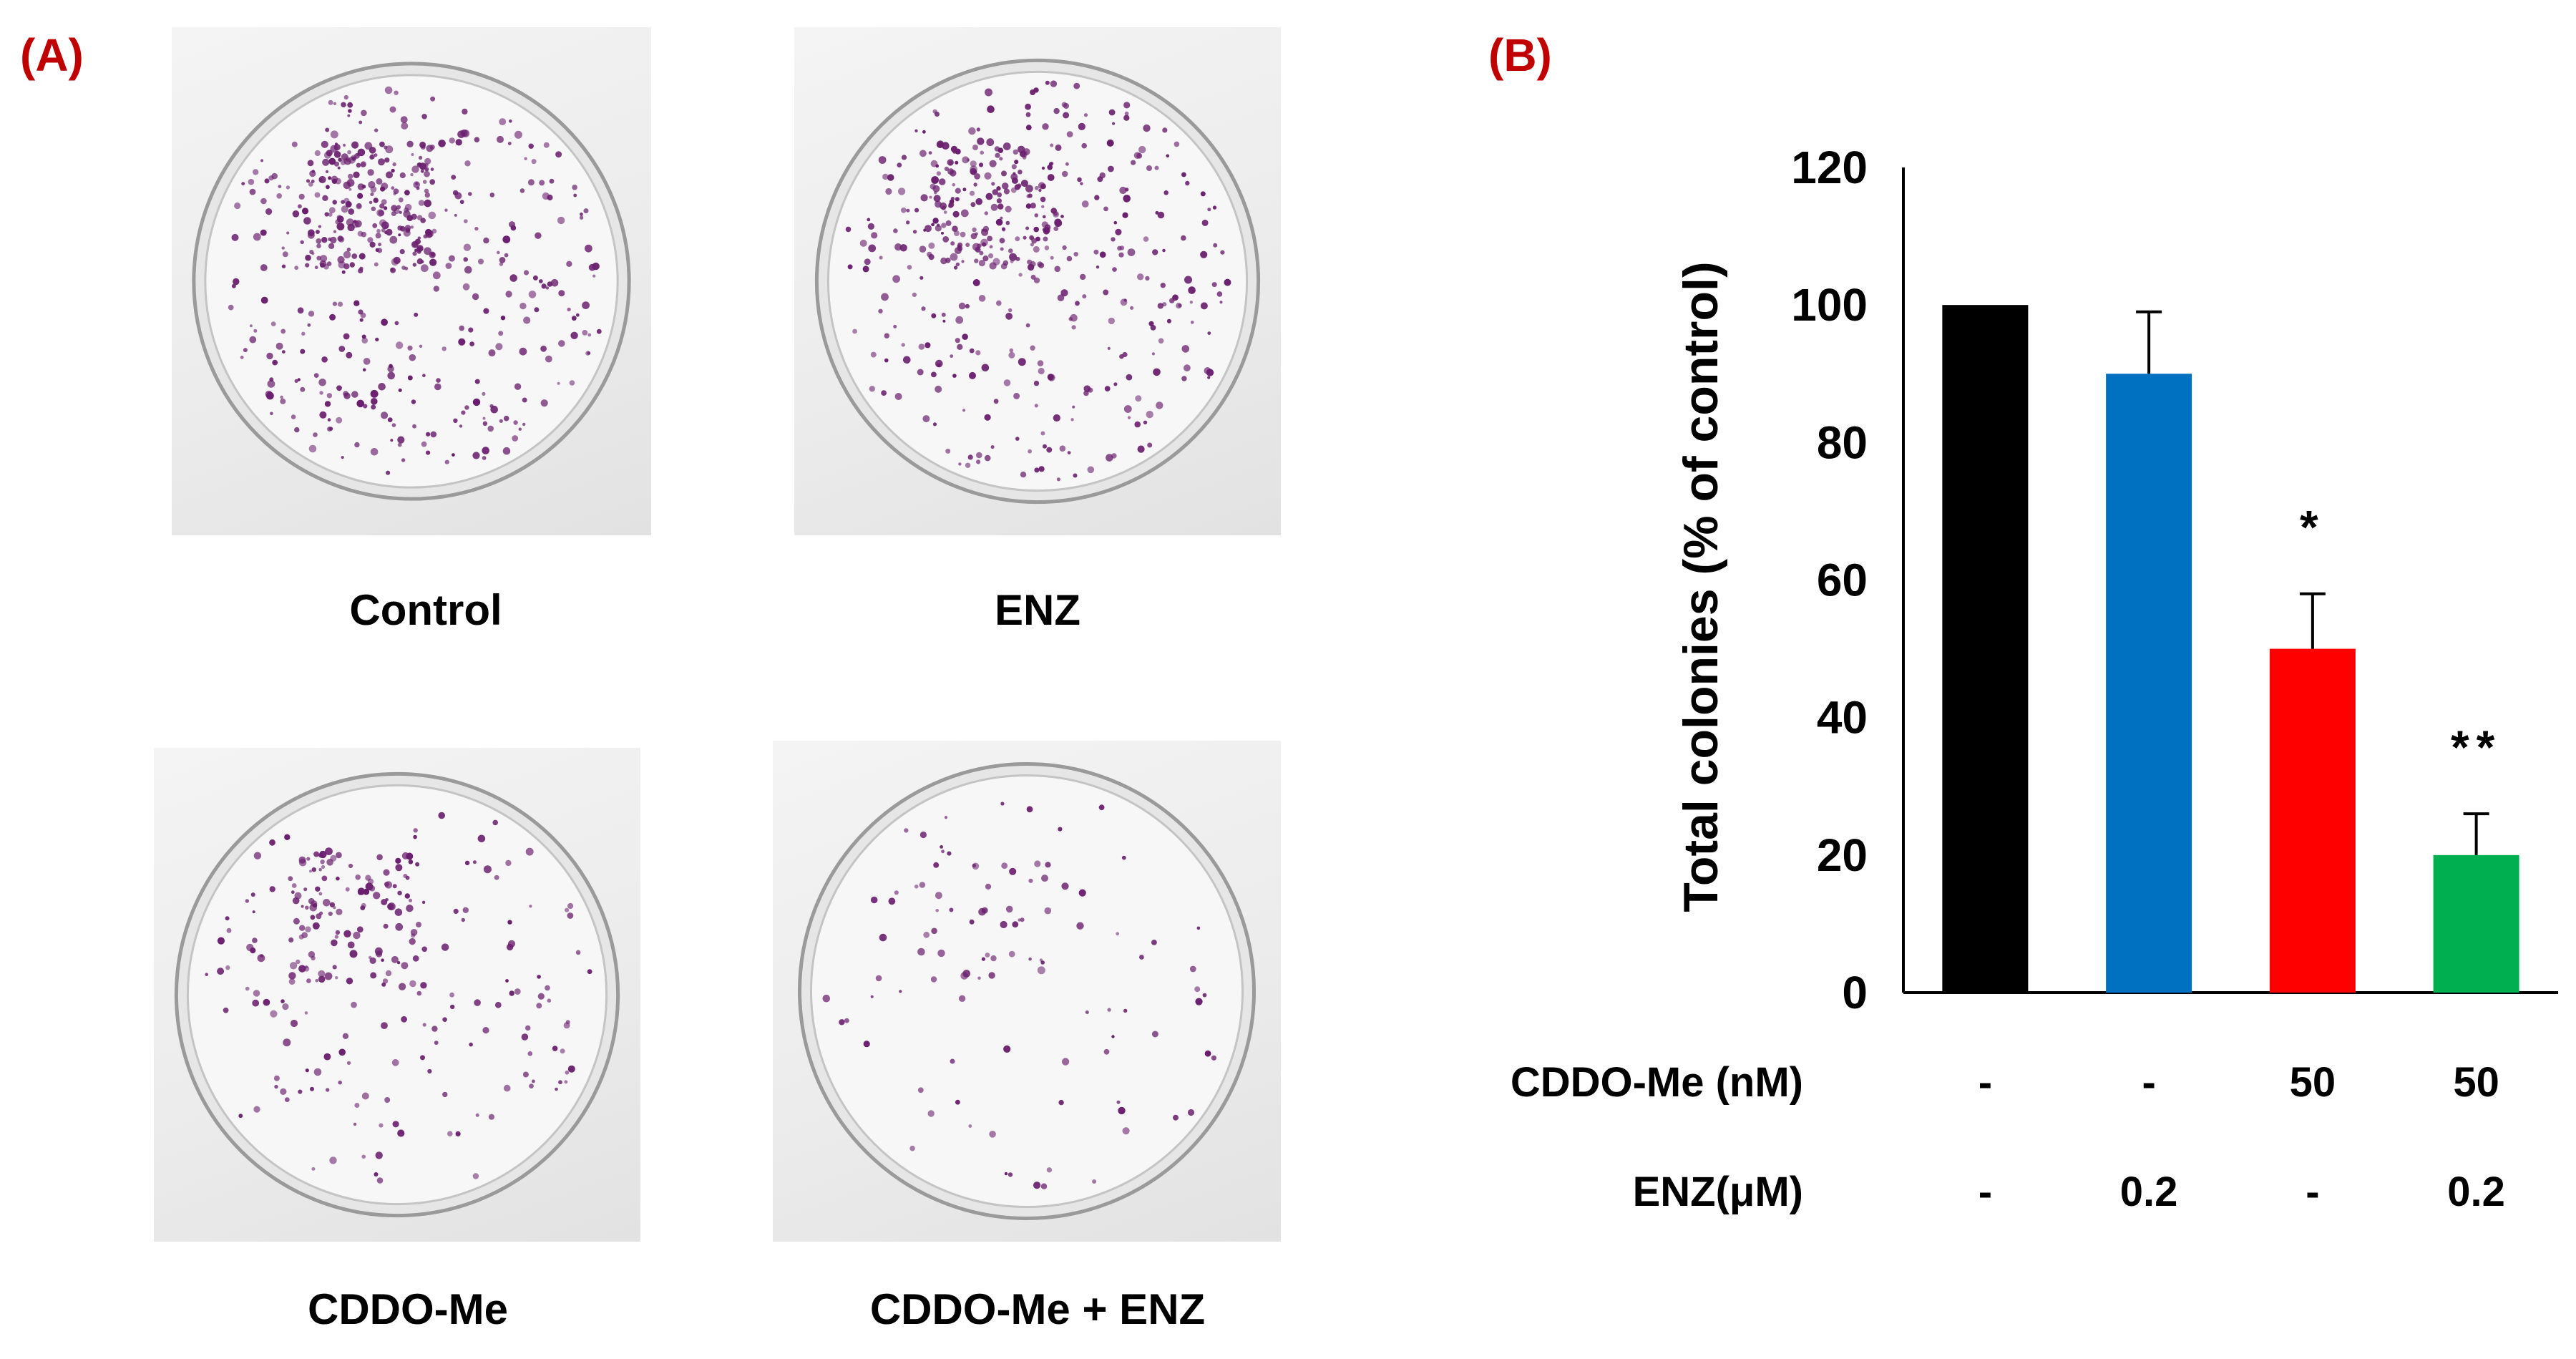 This screenshot has width=2576, height=1359. I want to click on significance-mark-3: **, so click(2476, 747).